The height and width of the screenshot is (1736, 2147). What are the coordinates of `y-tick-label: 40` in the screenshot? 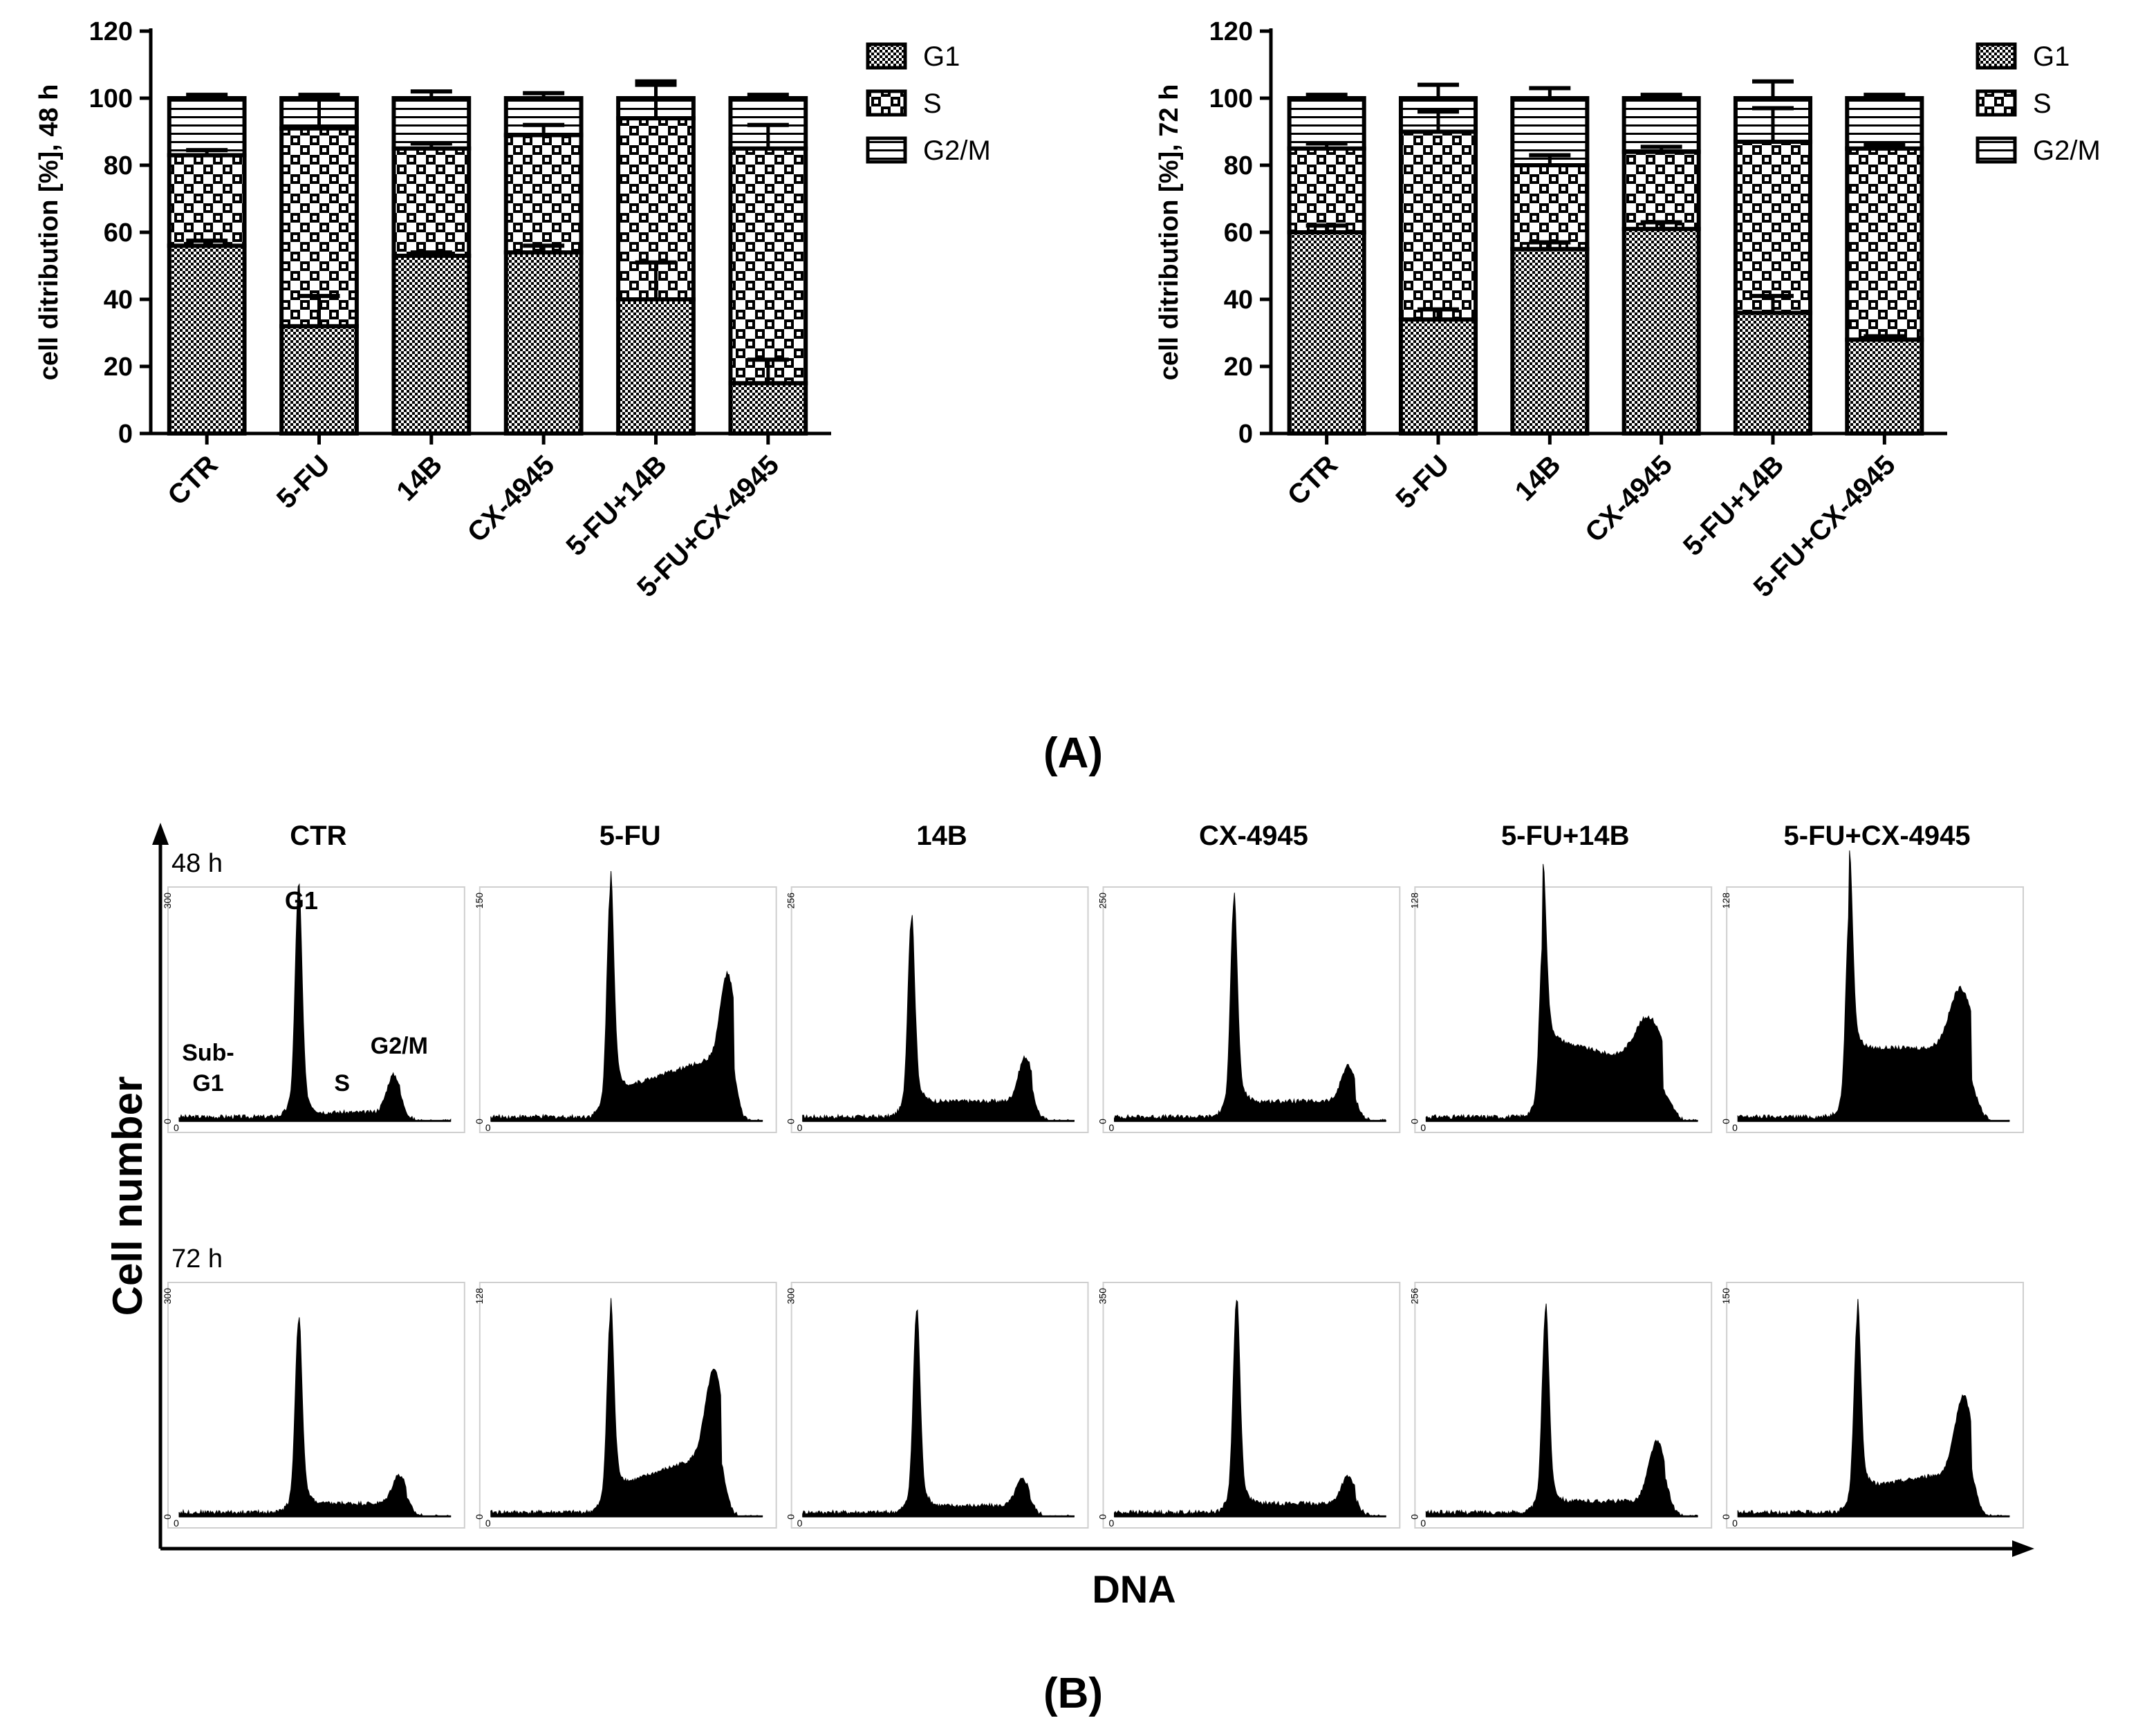 It's located at (1238, 300).